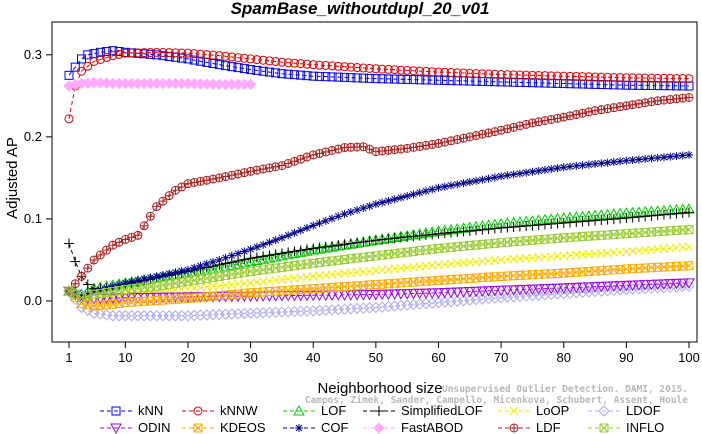 Image resolution: width=702 pixels, height=434 pixels. Describe the element at coordinates (379, 411) in the screenshot. I see `legend-marker-simplifiedlof` at that location.